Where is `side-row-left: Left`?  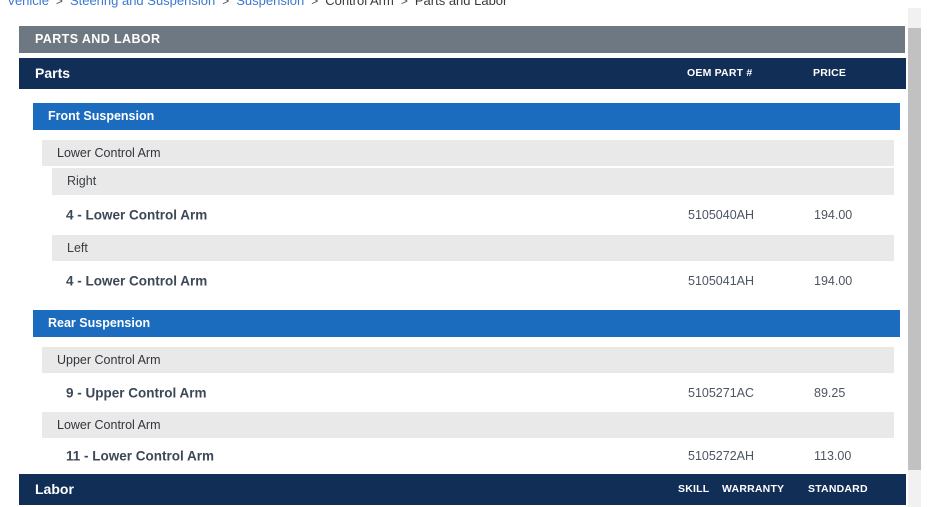 side-row-left: Left is located at coordinates (473, 248).